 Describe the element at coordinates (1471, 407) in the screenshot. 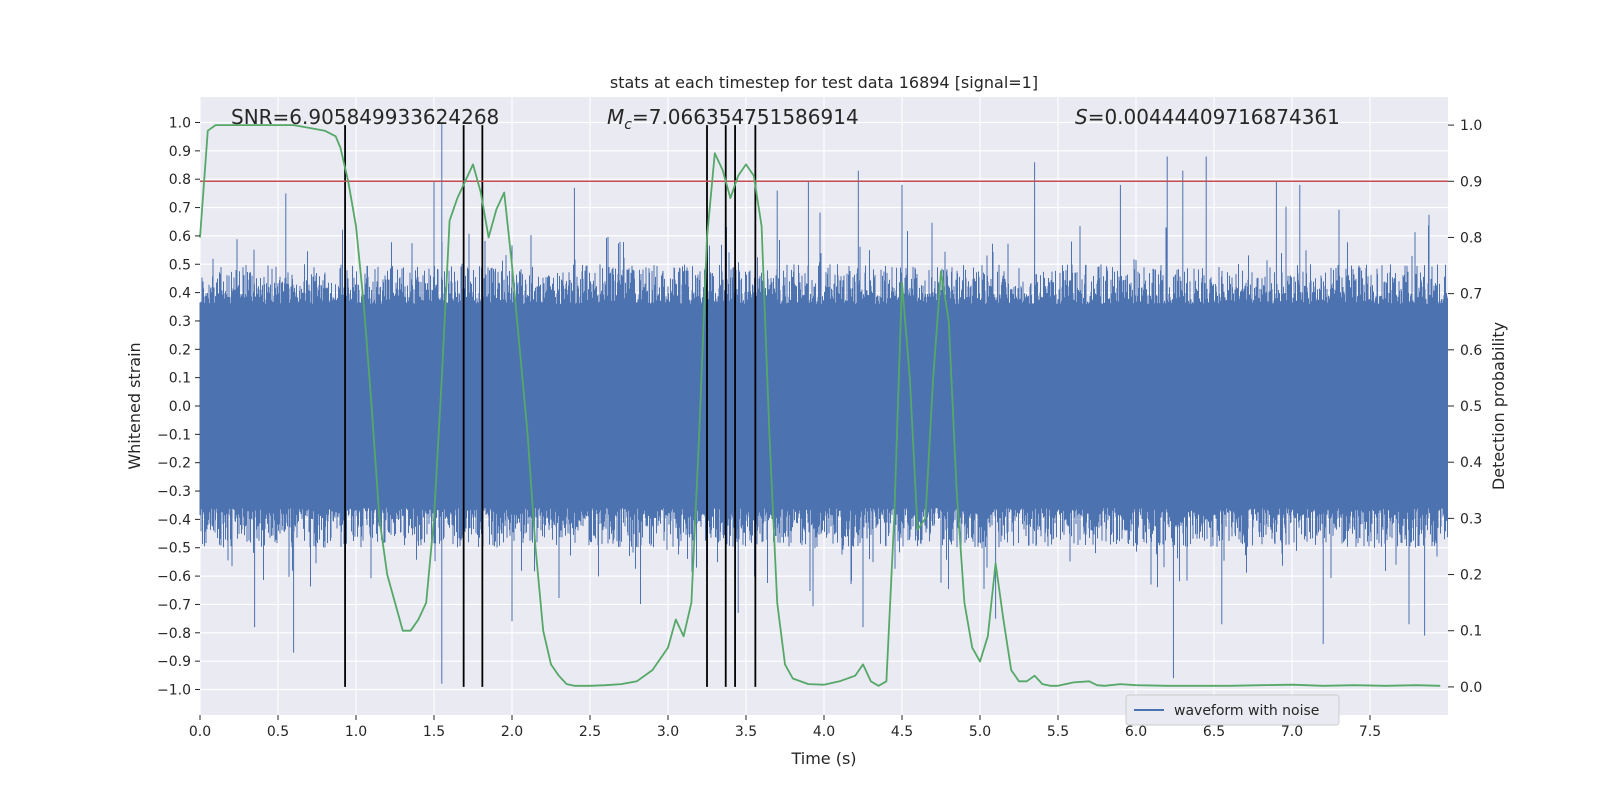

I see `y2-tick-label: 0.5` at that location.